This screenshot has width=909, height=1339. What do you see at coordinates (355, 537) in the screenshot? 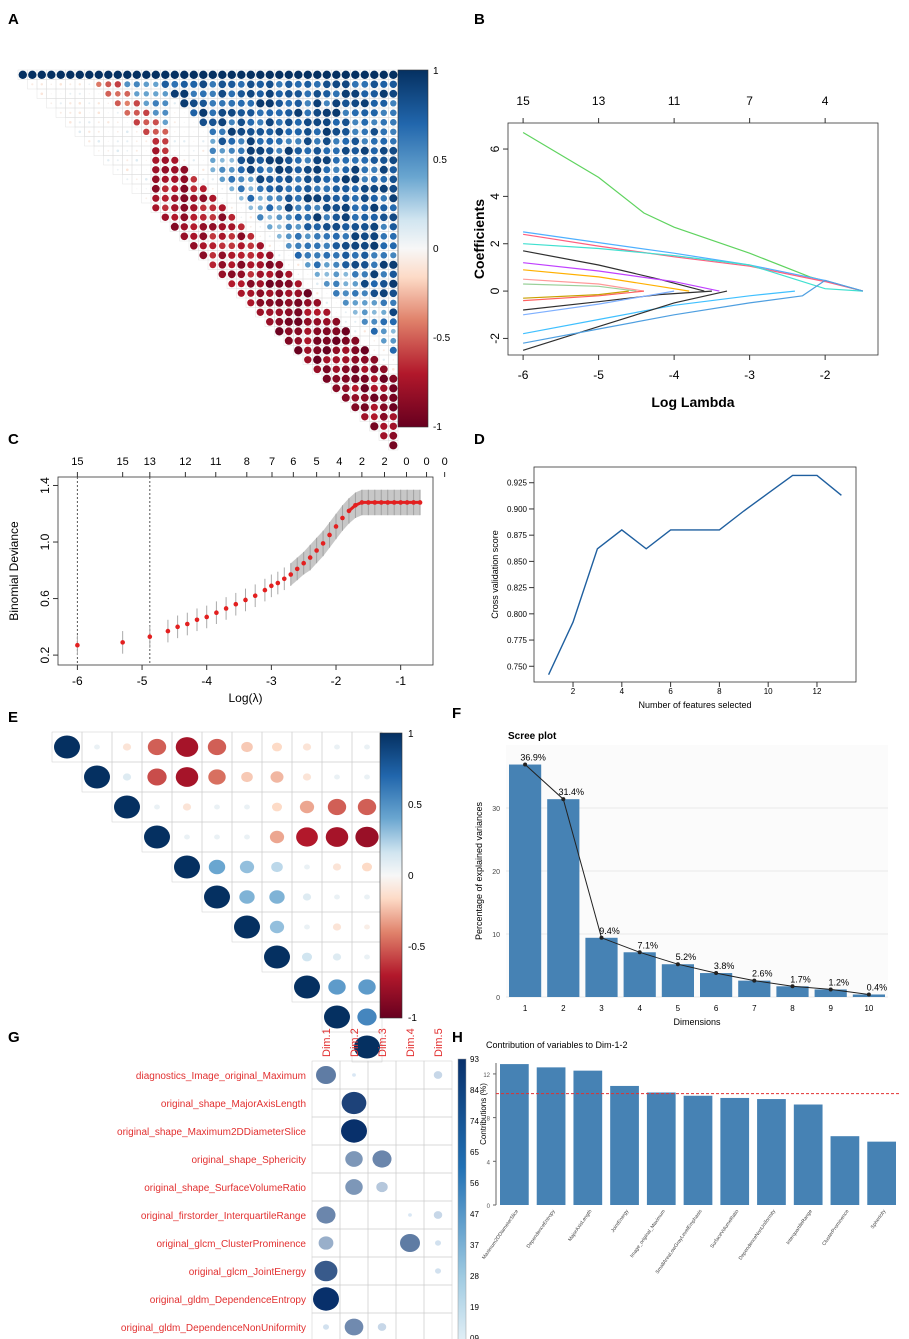
I see `deviance-error-band` at bounding box center [355, 537].